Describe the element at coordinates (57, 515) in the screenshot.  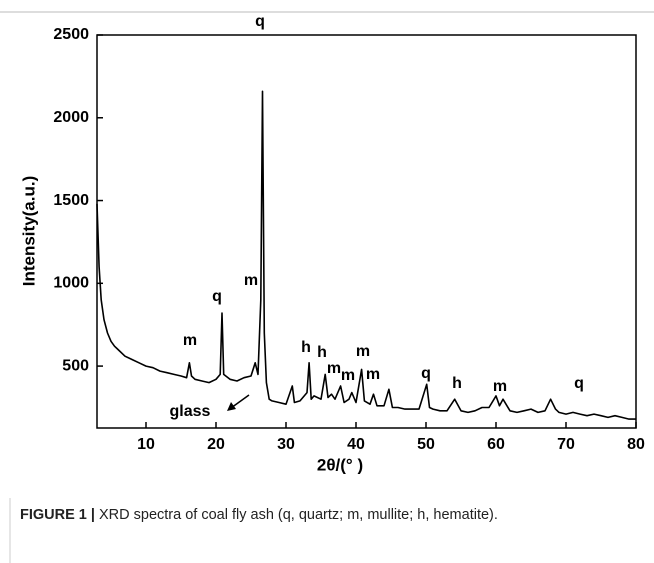
I see `caption-label: FIGURE 1 |` at that location.